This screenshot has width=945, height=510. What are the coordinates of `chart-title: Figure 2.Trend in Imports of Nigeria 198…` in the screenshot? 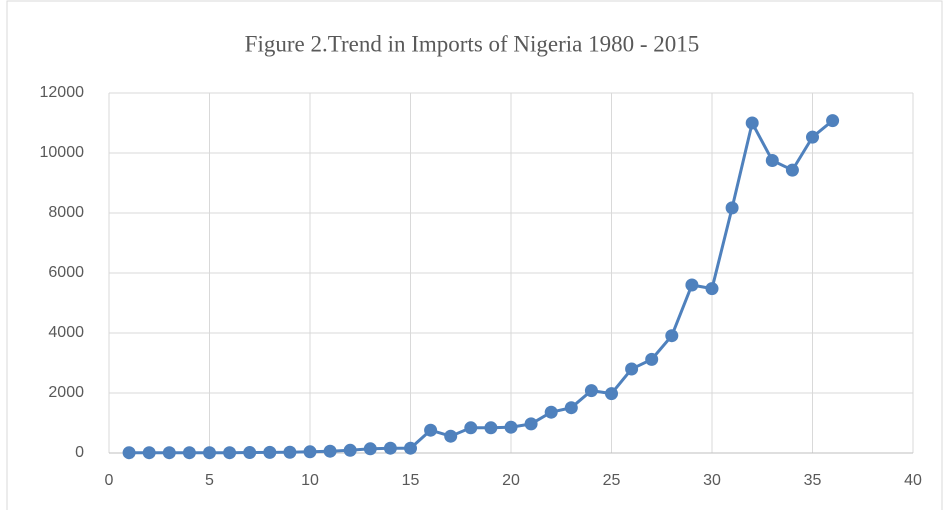 It's located at (472, 43).